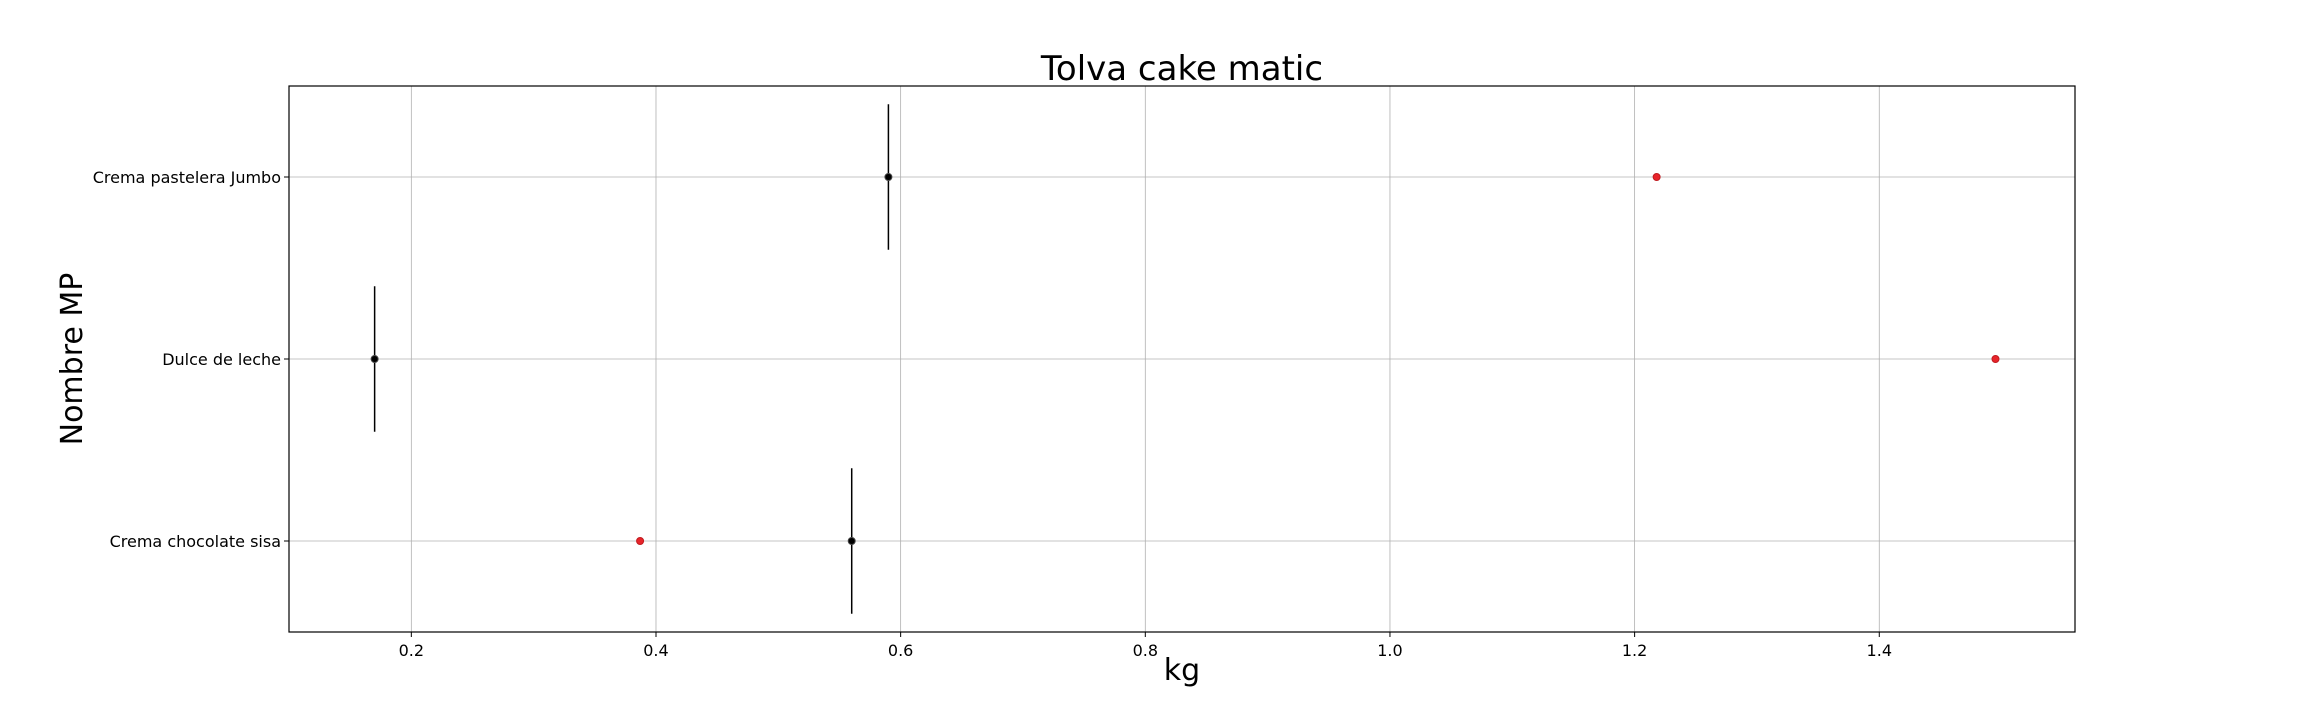  I want to click on y-tick-label: Crema pastelera Jumbo, so click(187, 177).